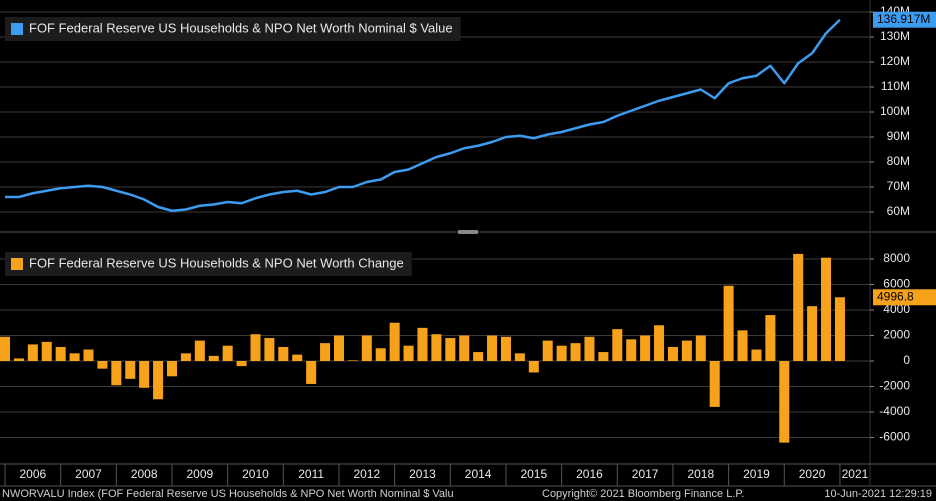 Image resolution: width=936 pixels, height=501 pixels. Describe the element at coordinates (896, 258) in the screenshot. I see `y-tick-label: 8000` at that location.